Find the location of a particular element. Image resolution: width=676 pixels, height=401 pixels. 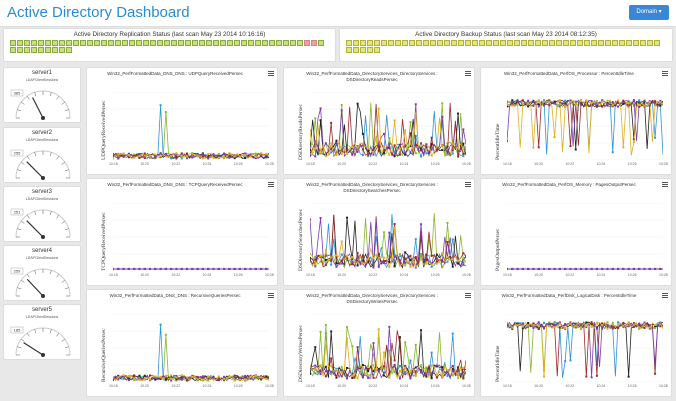

server-card: server5 LDAPClientSessions 185 is located at coordinates (42, 332).